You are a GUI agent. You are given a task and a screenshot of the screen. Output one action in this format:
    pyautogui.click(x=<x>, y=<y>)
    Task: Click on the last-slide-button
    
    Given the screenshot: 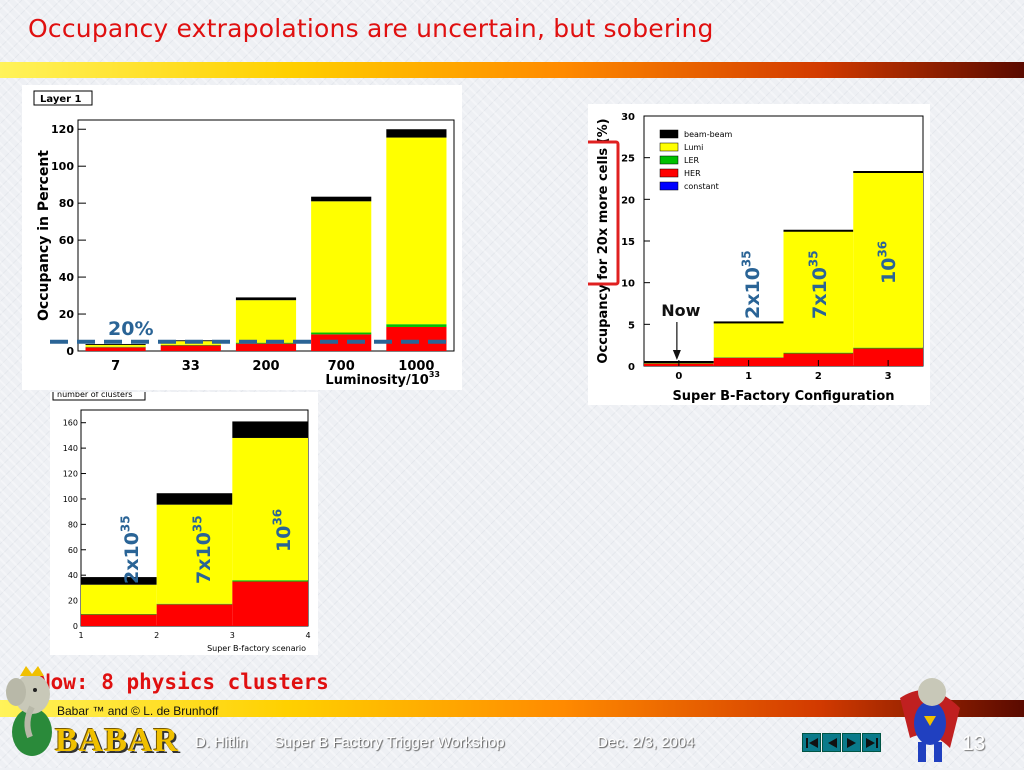 What is the action you would take?
    pyautogui.click(x=871, y=742)
    